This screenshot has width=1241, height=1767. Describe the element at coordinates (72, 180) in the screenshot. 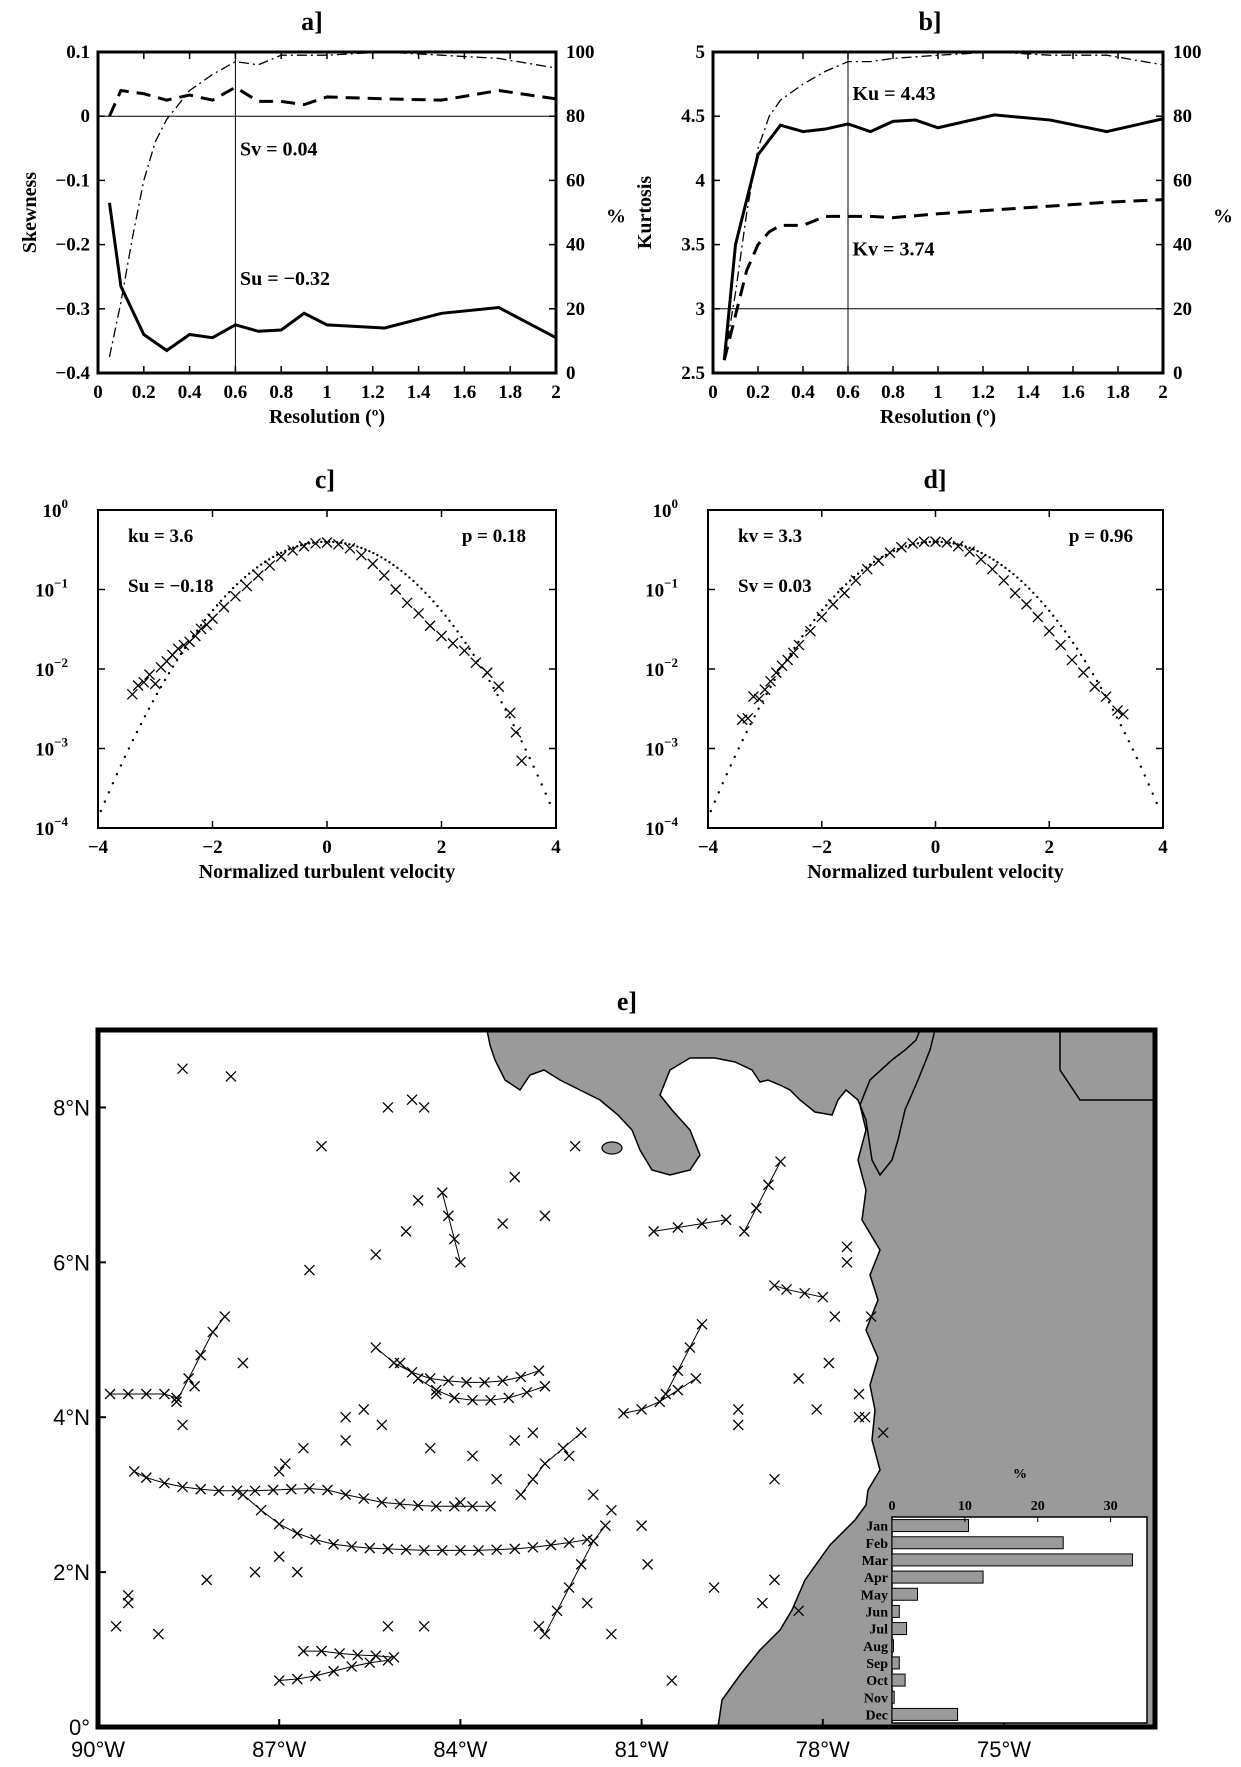

I see `panel-a-ytick-label: −0.1` at that location.